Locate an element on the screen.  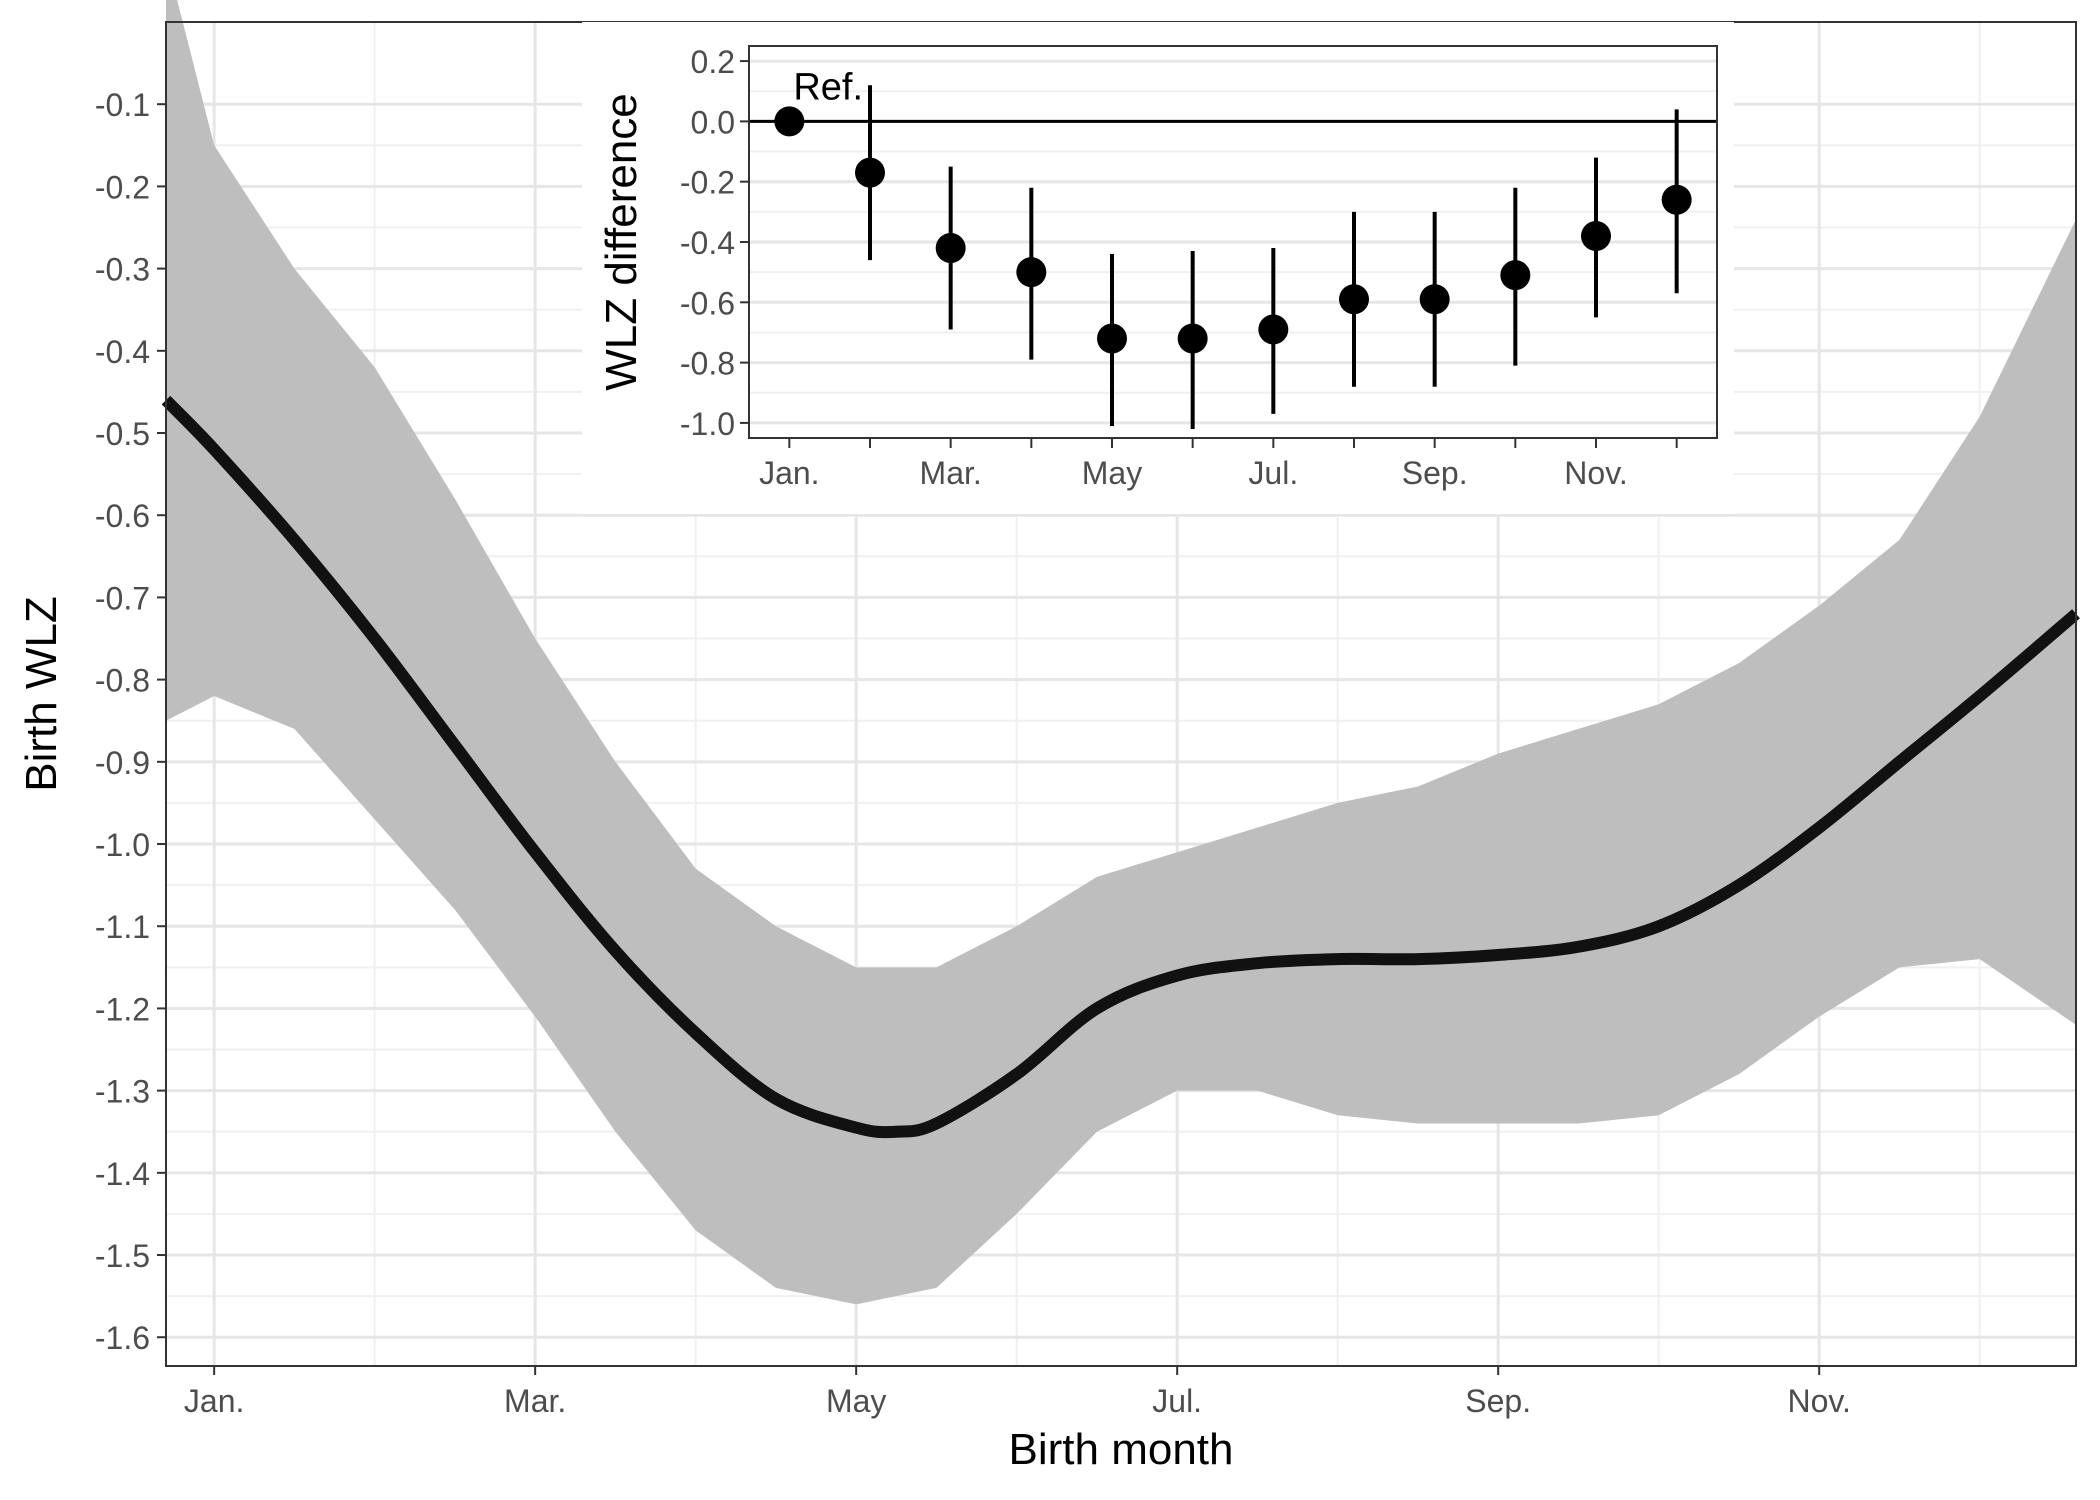
y-tick-label: -1.3 is located at coordinates (122, 1092).